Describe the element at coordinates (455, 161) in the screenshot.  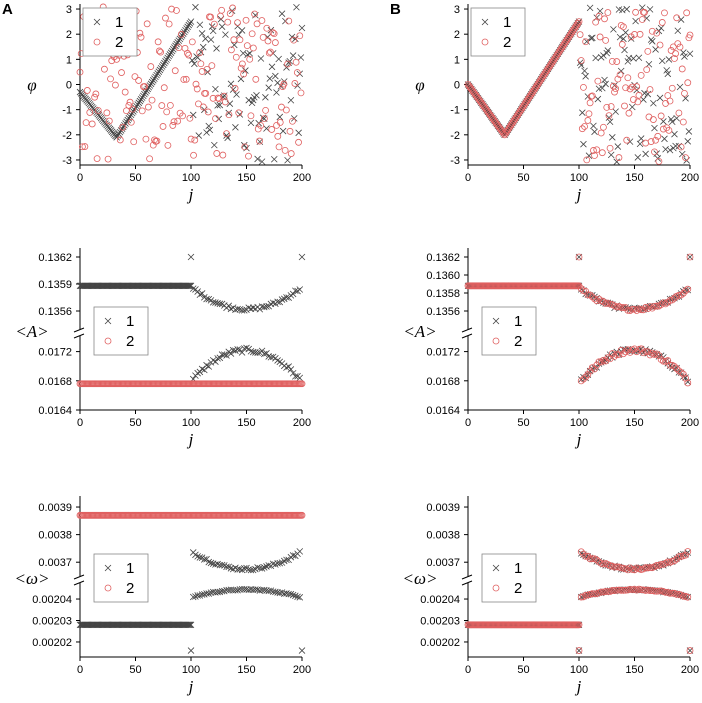
I see `y-tick-label: -3` at that location.